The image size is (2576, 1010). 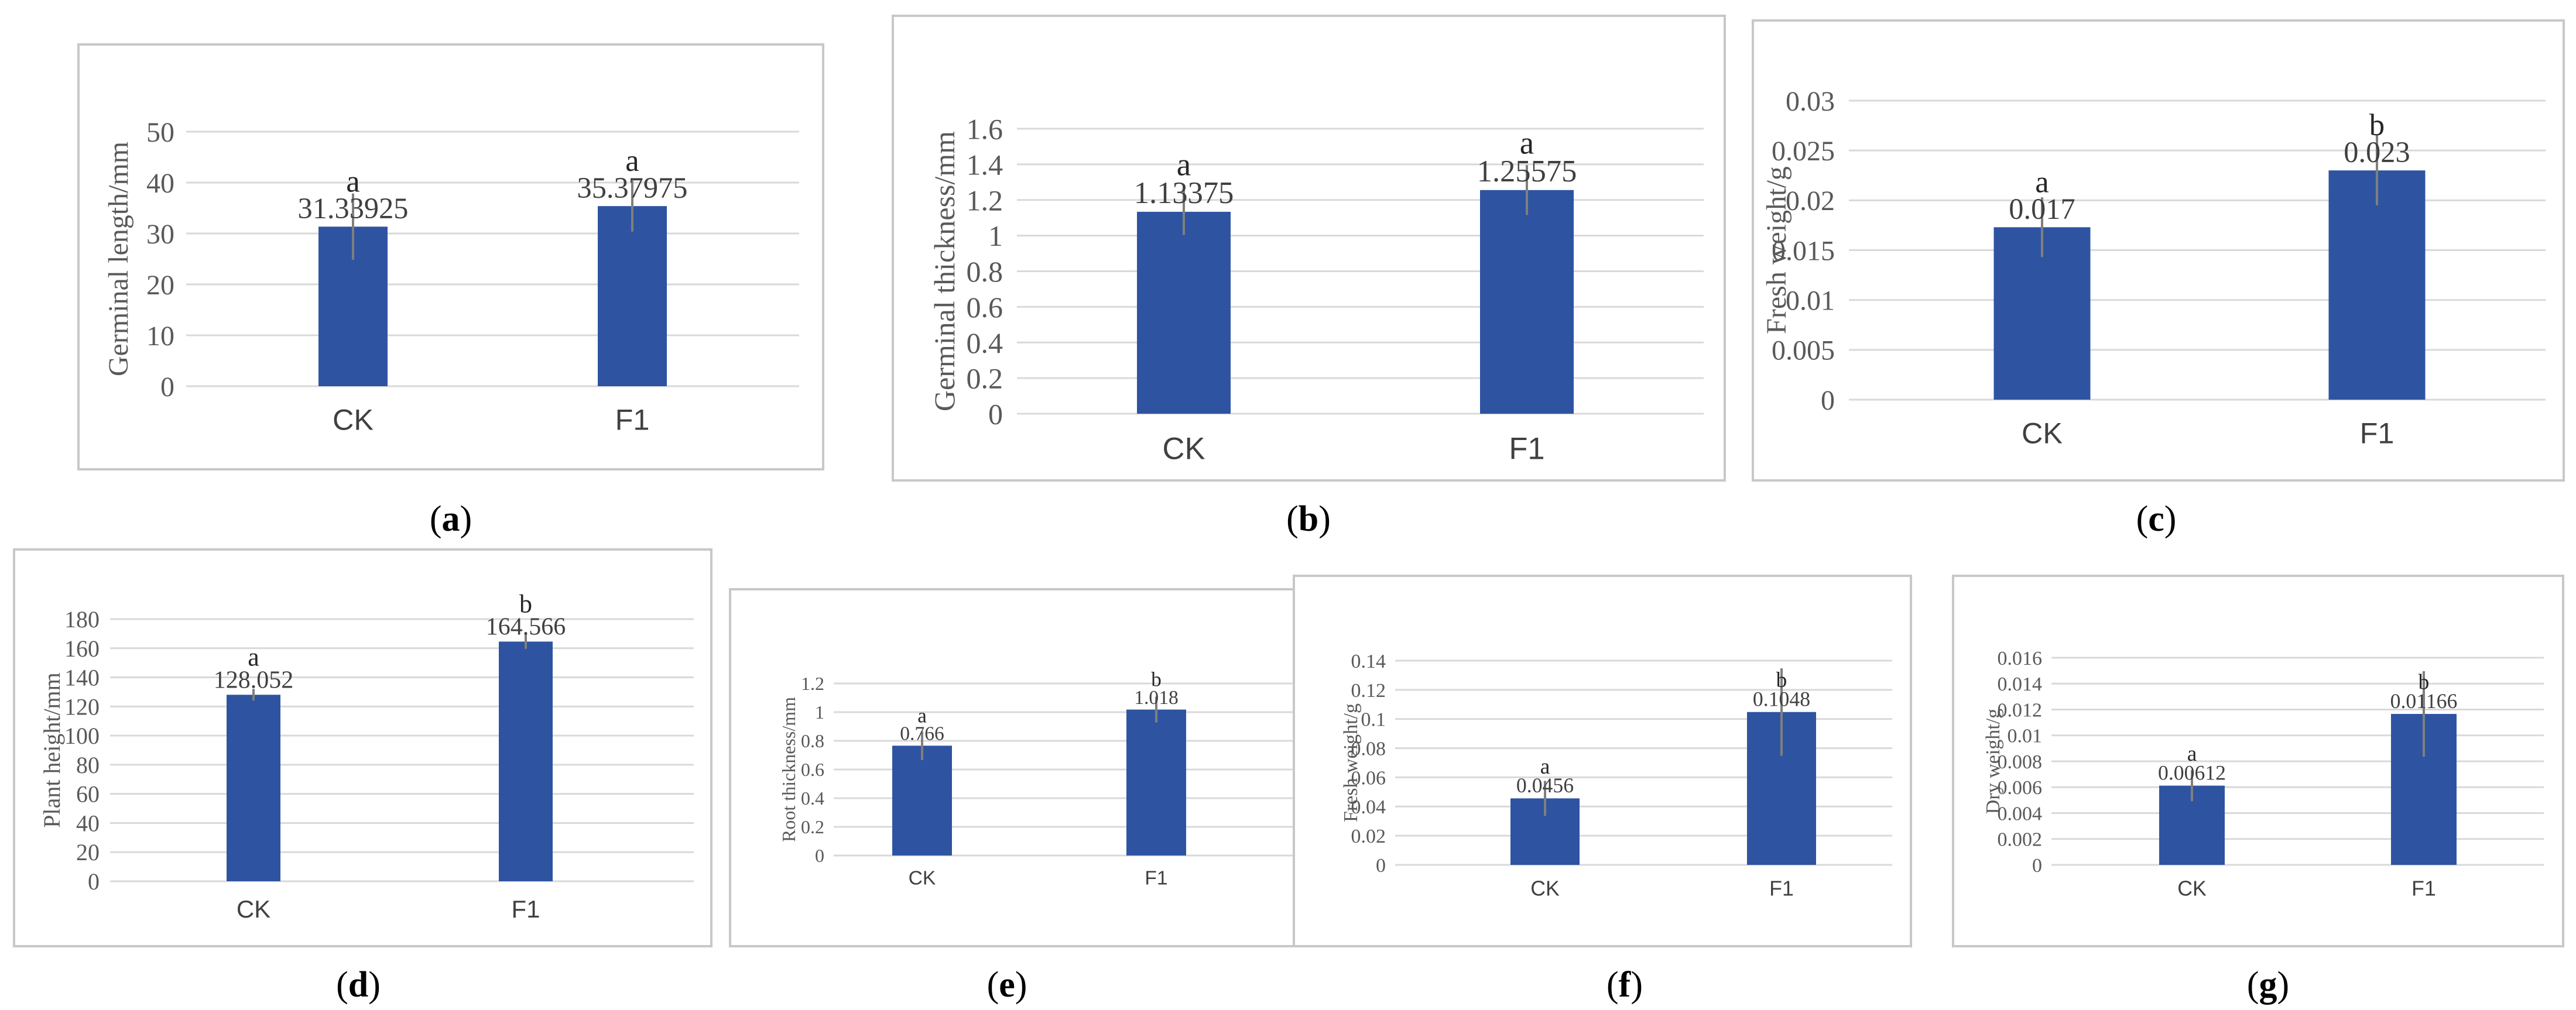 What do you see at coordinates (526, 626) in the screenshot?
I see `data-label: 164.566` at bounding box center [526, 626].